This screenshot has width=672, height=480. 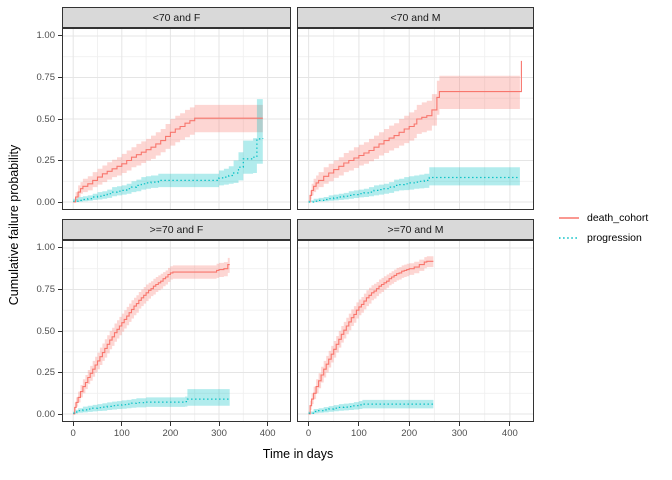 What do you see at coordinates (569, 238) in the screenshot?
I see `legend-key-dotted-line-icon` at bounding box center [569, 238].